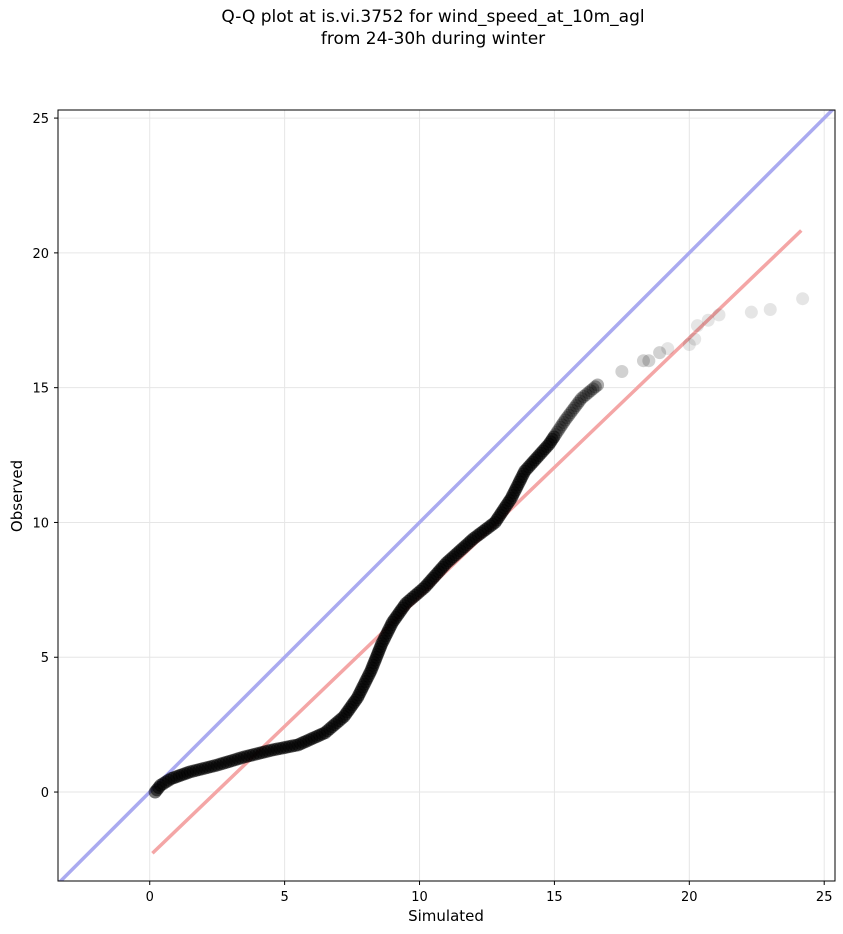  Describe the element at coordinates (40, 523) in the screenshot. I see `y-tick-label: 10` at that location.